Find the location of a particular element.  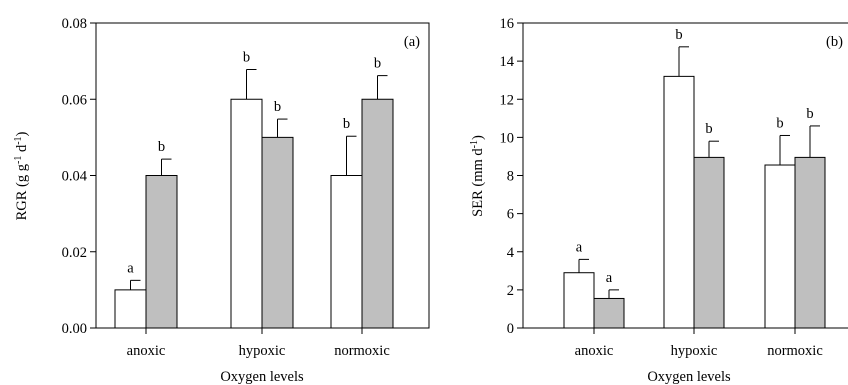

x-axis-title-a: Oxygen levels is located at coordinates (262, 377).